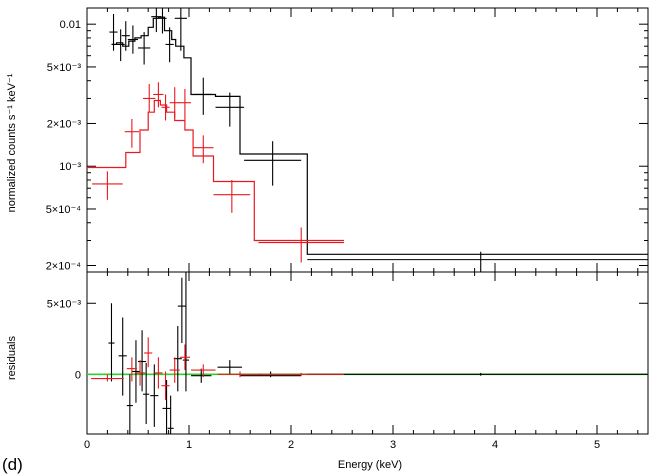 Image resolution: width=650 pixels, height=475 pixels. What do you see at coordinates (12, 357) in the screenshot?
I see `bottom-y-axis-title: residuals` at bounding box center [12, 357].